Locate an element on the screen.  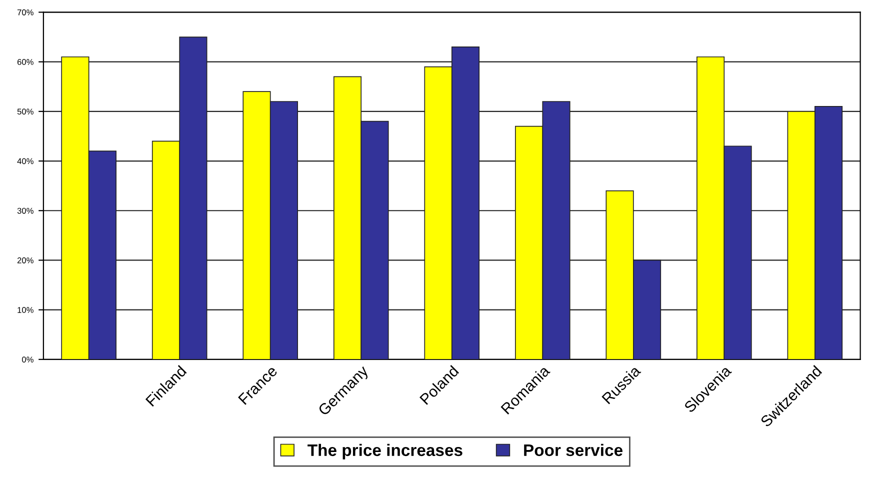
y-tick-label: 10% is located at coordinates (26, 310).